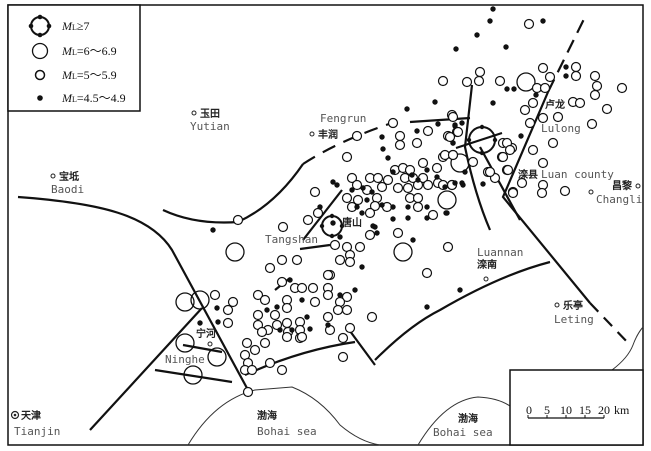 Image resolution: width=651 pixels, height=451 pixels. Describe the element at coordinates (210, 126) in the screenshot. I see `place-yutian-en: Yutian` at that location.